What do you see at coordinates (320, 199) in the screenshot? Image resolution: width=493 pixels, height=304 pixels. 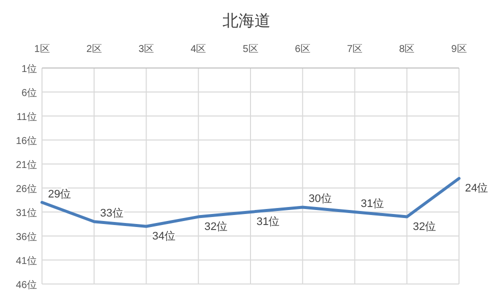 I see `data-label: 30位` at bounding box center [320, 199].